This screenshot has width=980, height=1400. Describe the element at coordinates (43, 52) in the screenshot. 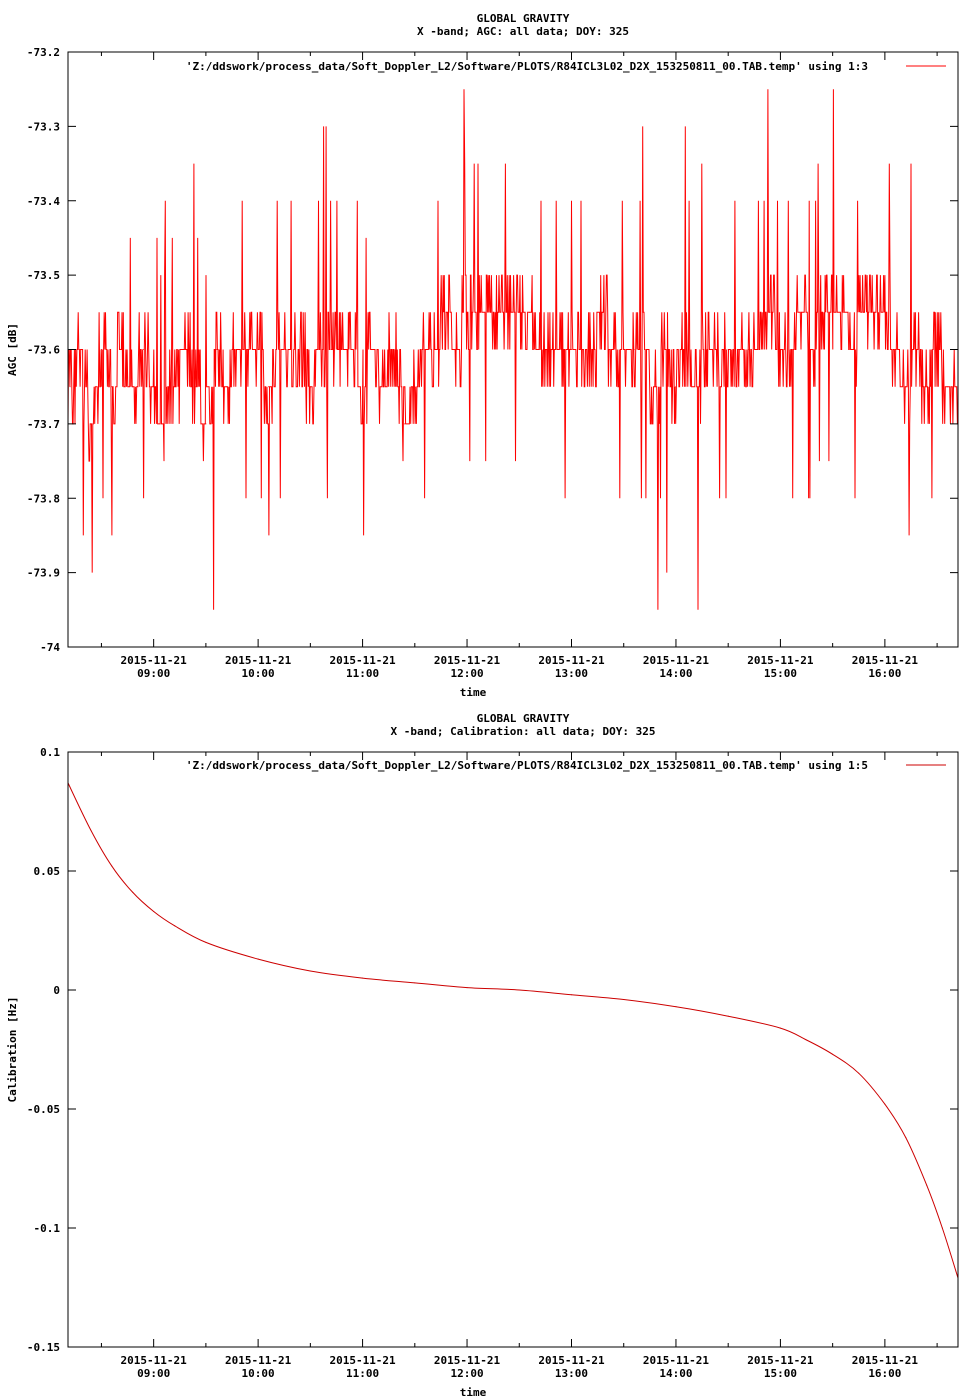

I see `y-tick-label: -73.2` at that location.